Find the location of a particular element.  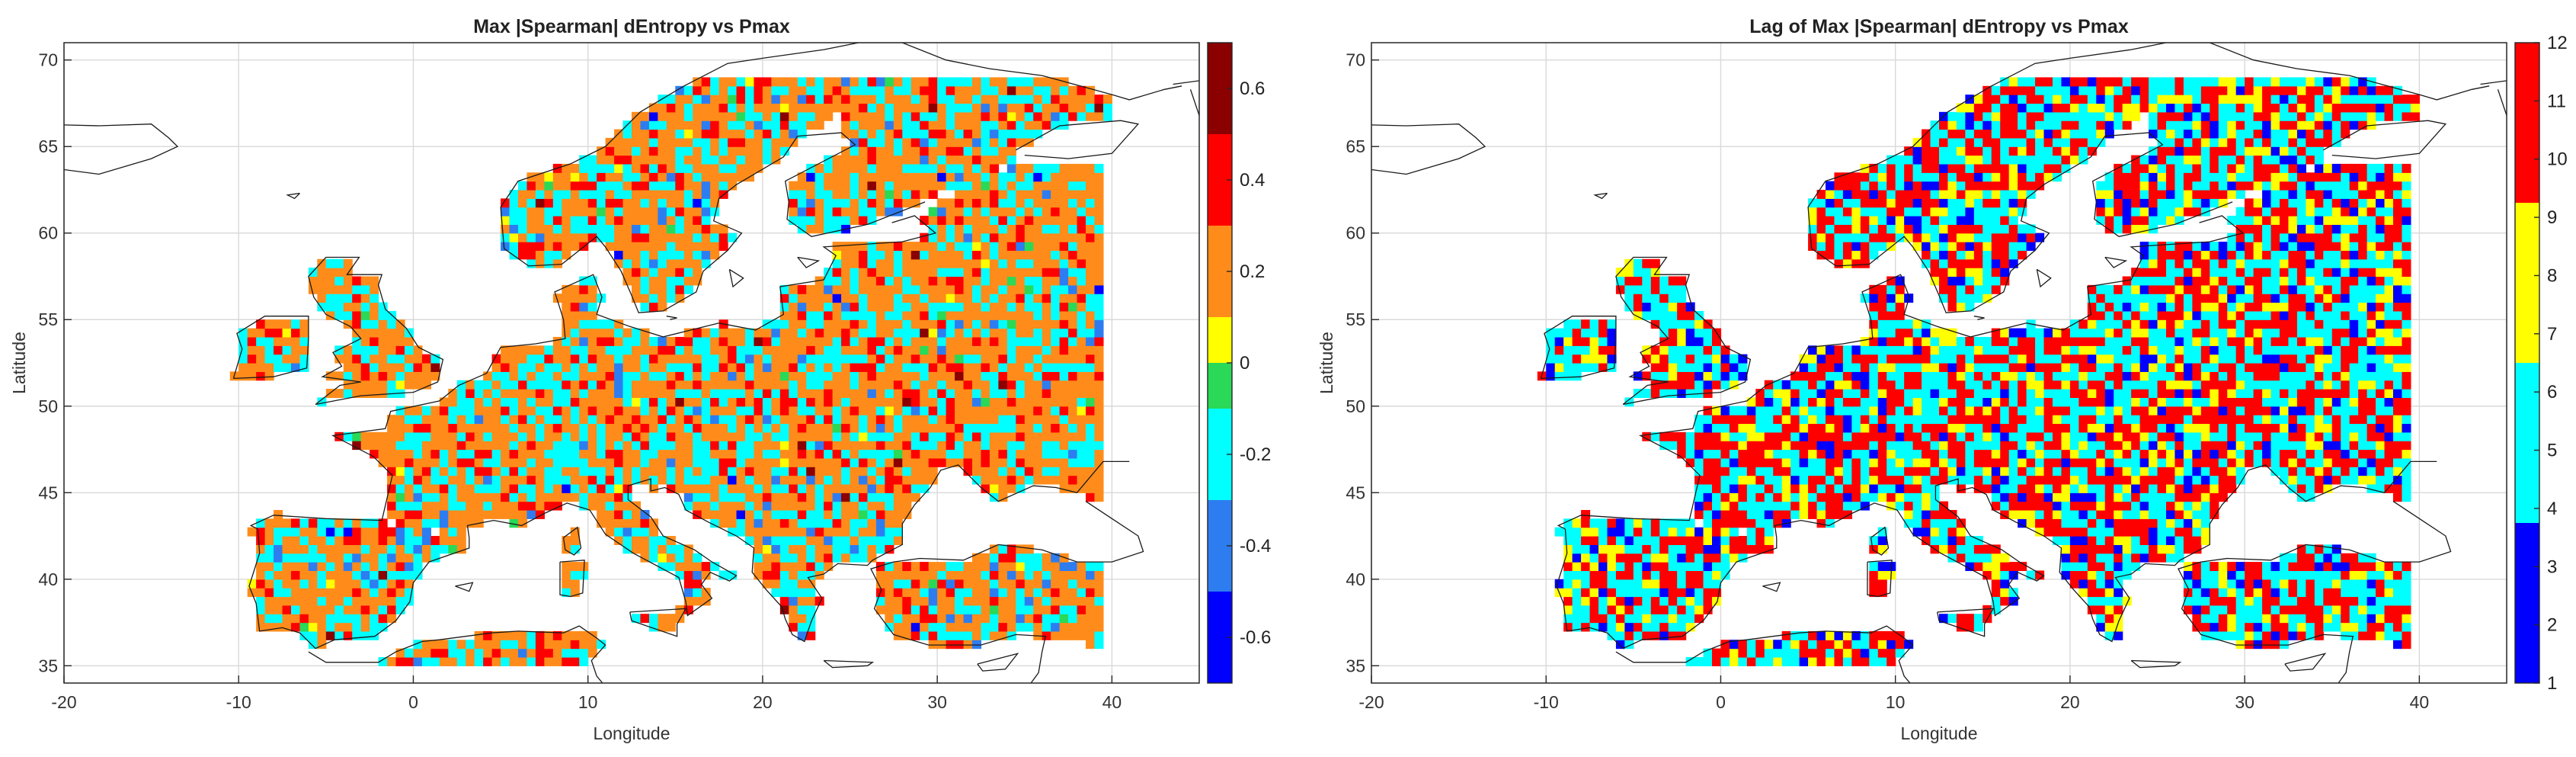

coastline is located at coordinates (798, 551).